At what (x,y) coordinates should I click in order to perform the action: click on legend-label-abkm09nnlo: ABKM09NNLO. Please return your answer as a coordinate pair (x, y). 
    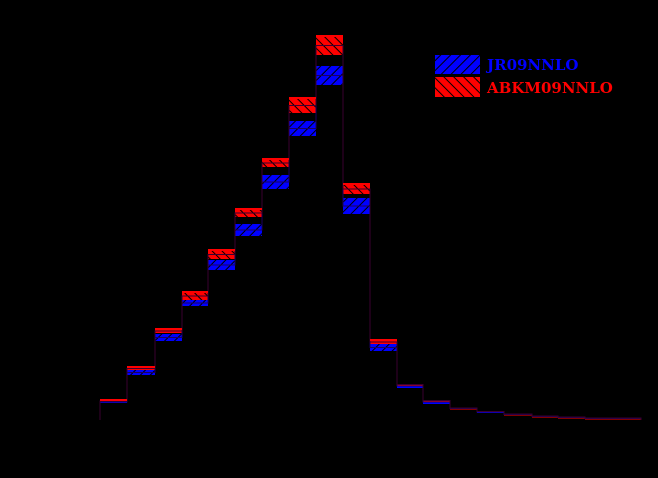
    Looking at the image, I should click on (549, 88).